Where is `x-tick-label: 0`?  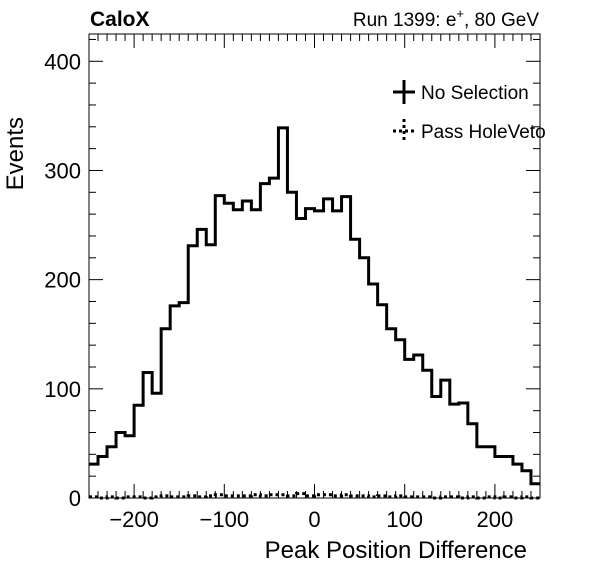 x-tick-label: 0 is located at coordinates (314, 519).